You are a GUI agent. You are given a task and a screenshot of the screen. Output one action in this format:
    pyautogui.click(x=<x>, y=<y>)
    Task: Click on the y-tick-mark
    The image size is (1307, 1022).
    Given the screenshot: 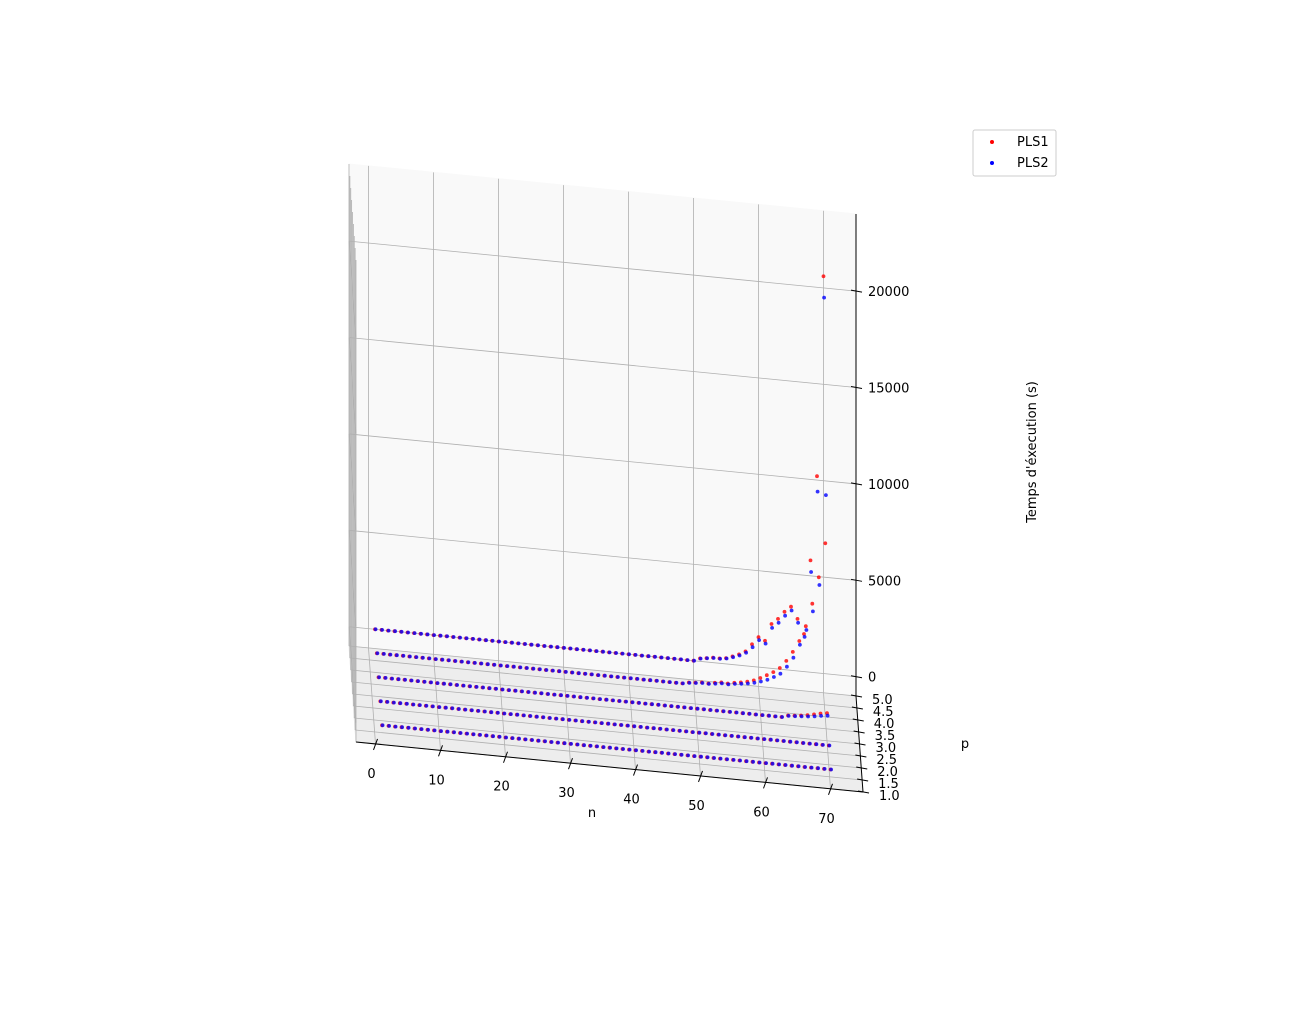 What is the action you would take?
    pyautogui.click(x=862, y=768)
    